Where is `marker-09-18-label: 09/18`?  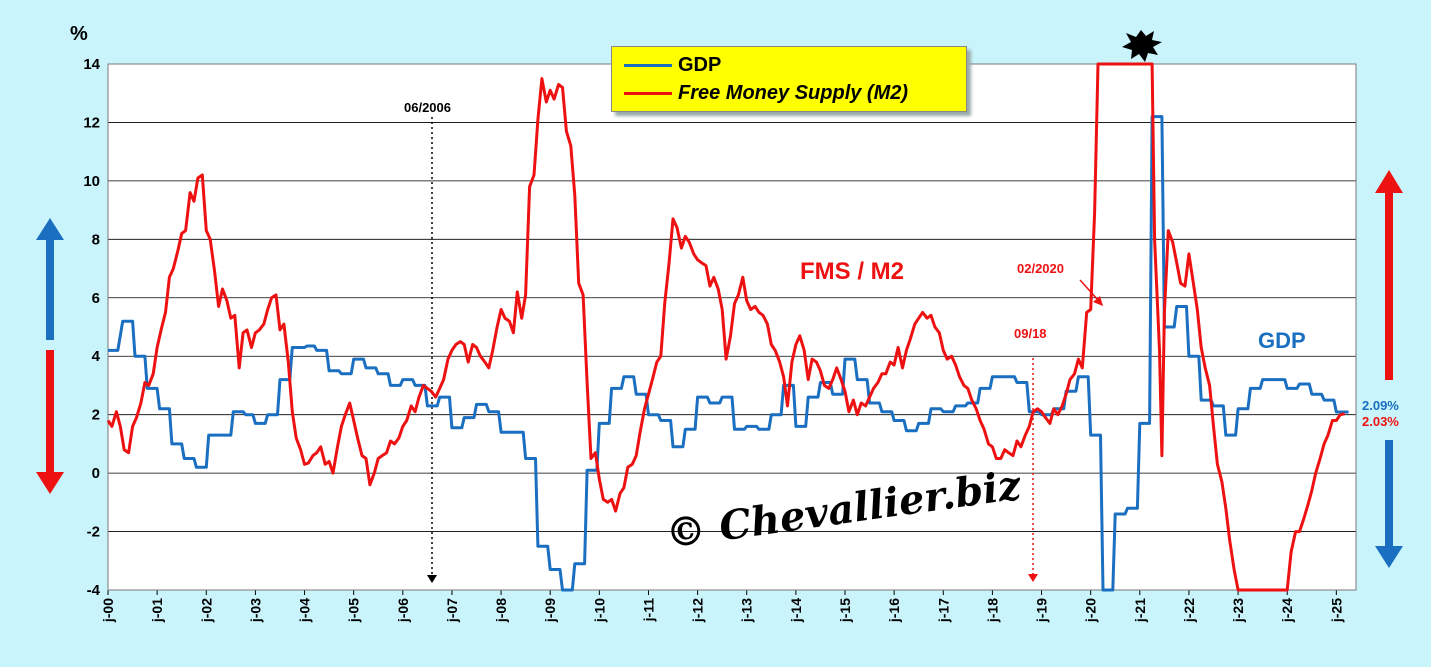 marker-09-18-label: 09/18 is located at coordinates (1030, 333).